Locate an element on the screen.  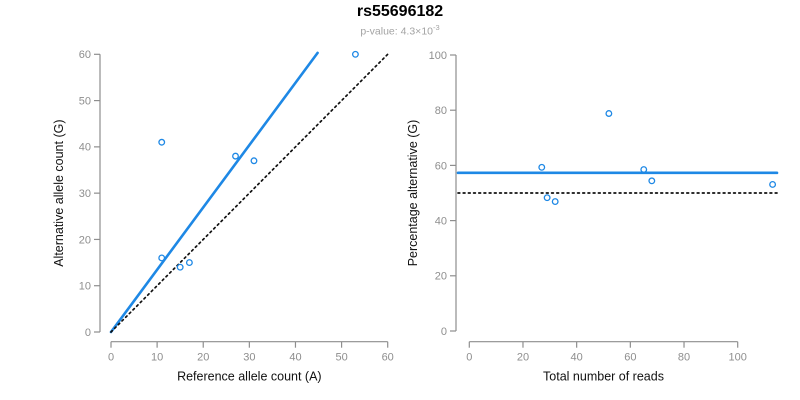
x-tick-label: 30 is located at coordinates (249, 358).